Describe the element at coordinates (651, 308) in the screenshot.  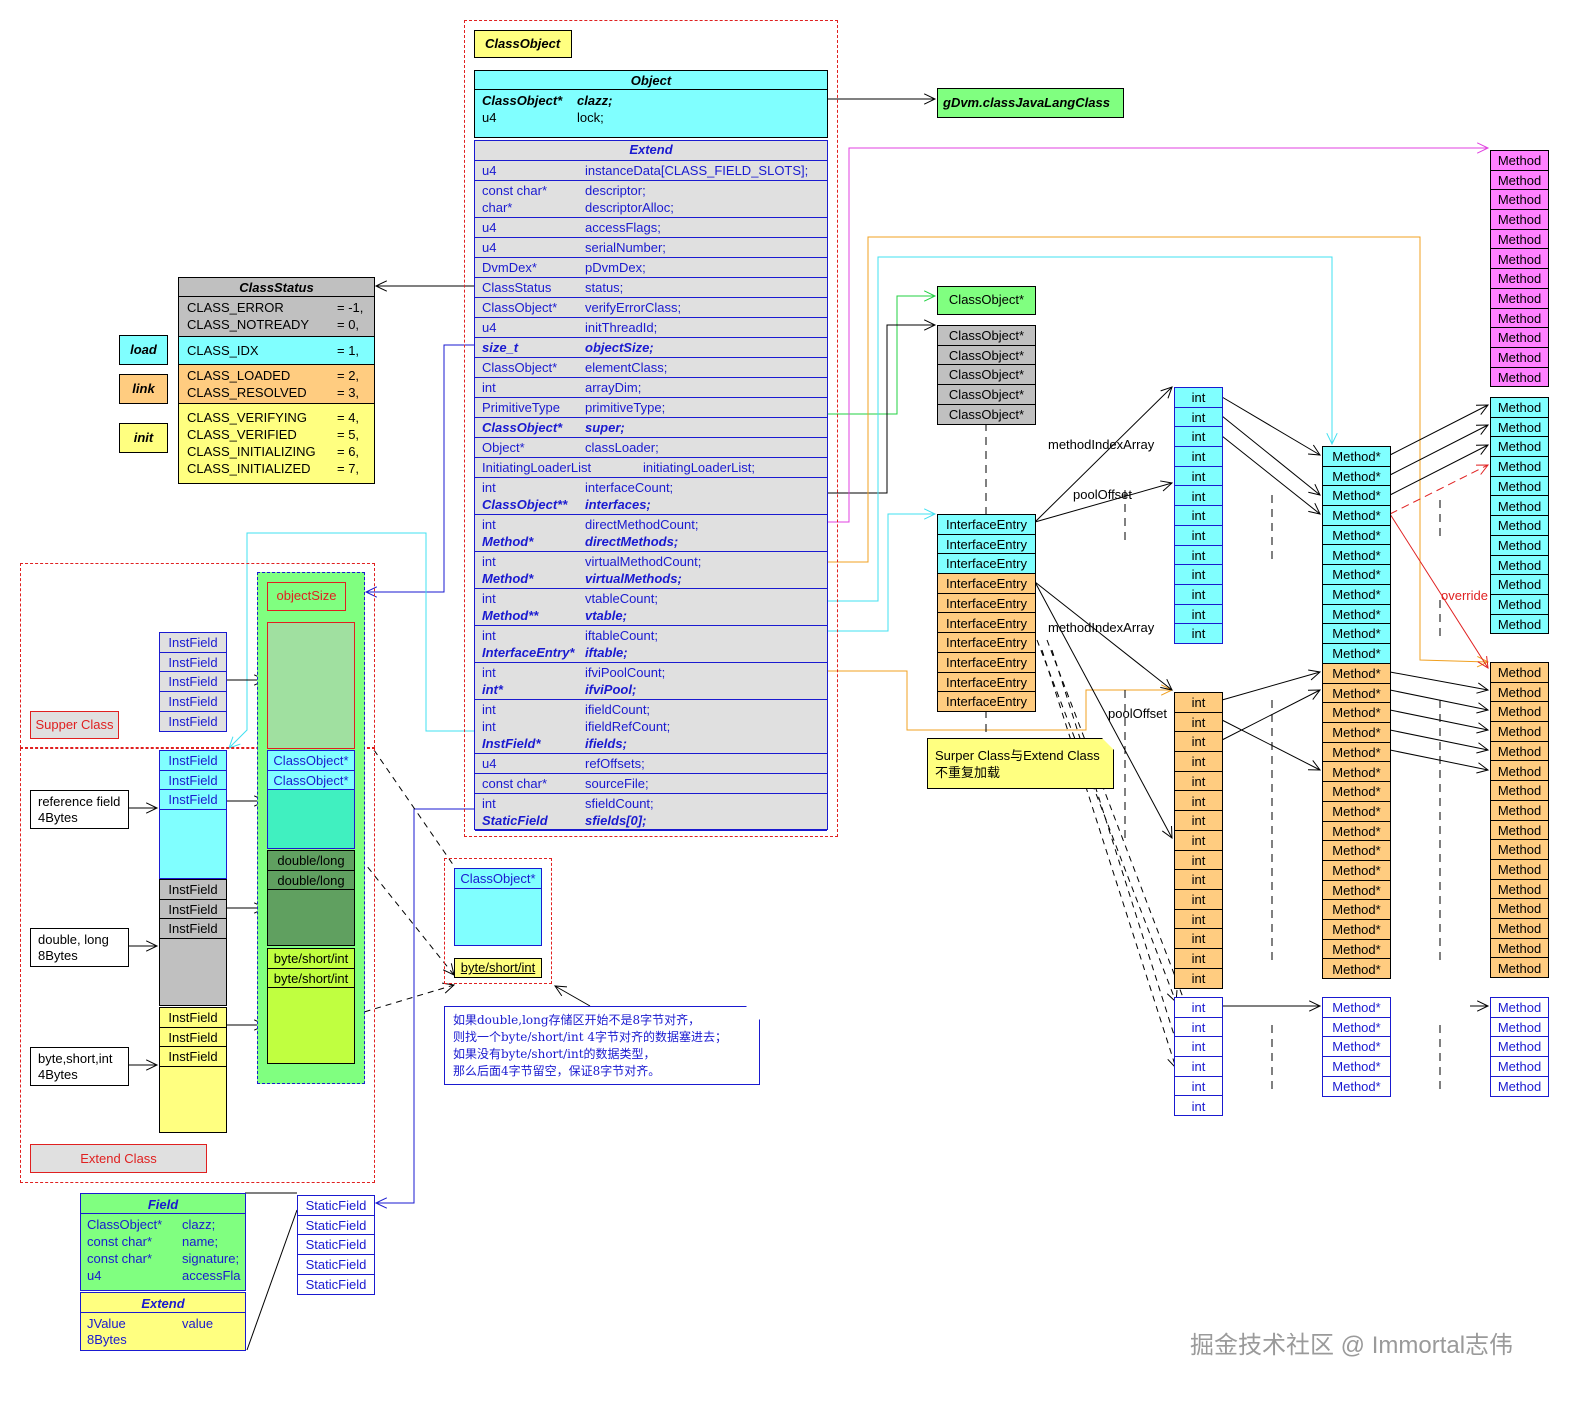
I see `extend-field-group: ClassObject* verifyErrorClass;` at that location.